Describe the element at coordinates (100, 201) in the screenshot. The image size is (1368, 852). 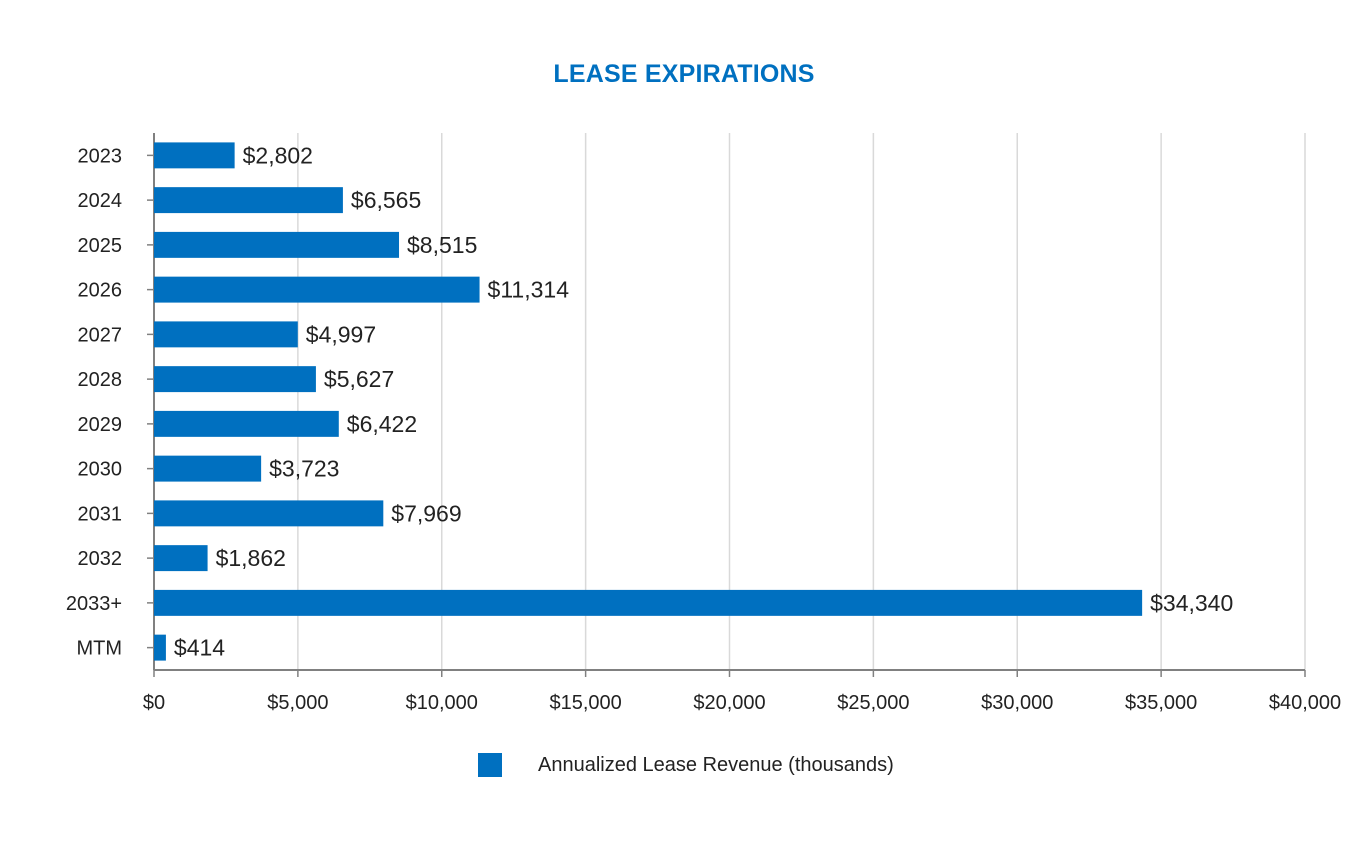
I see `y-tick-label: 2024` at that location.